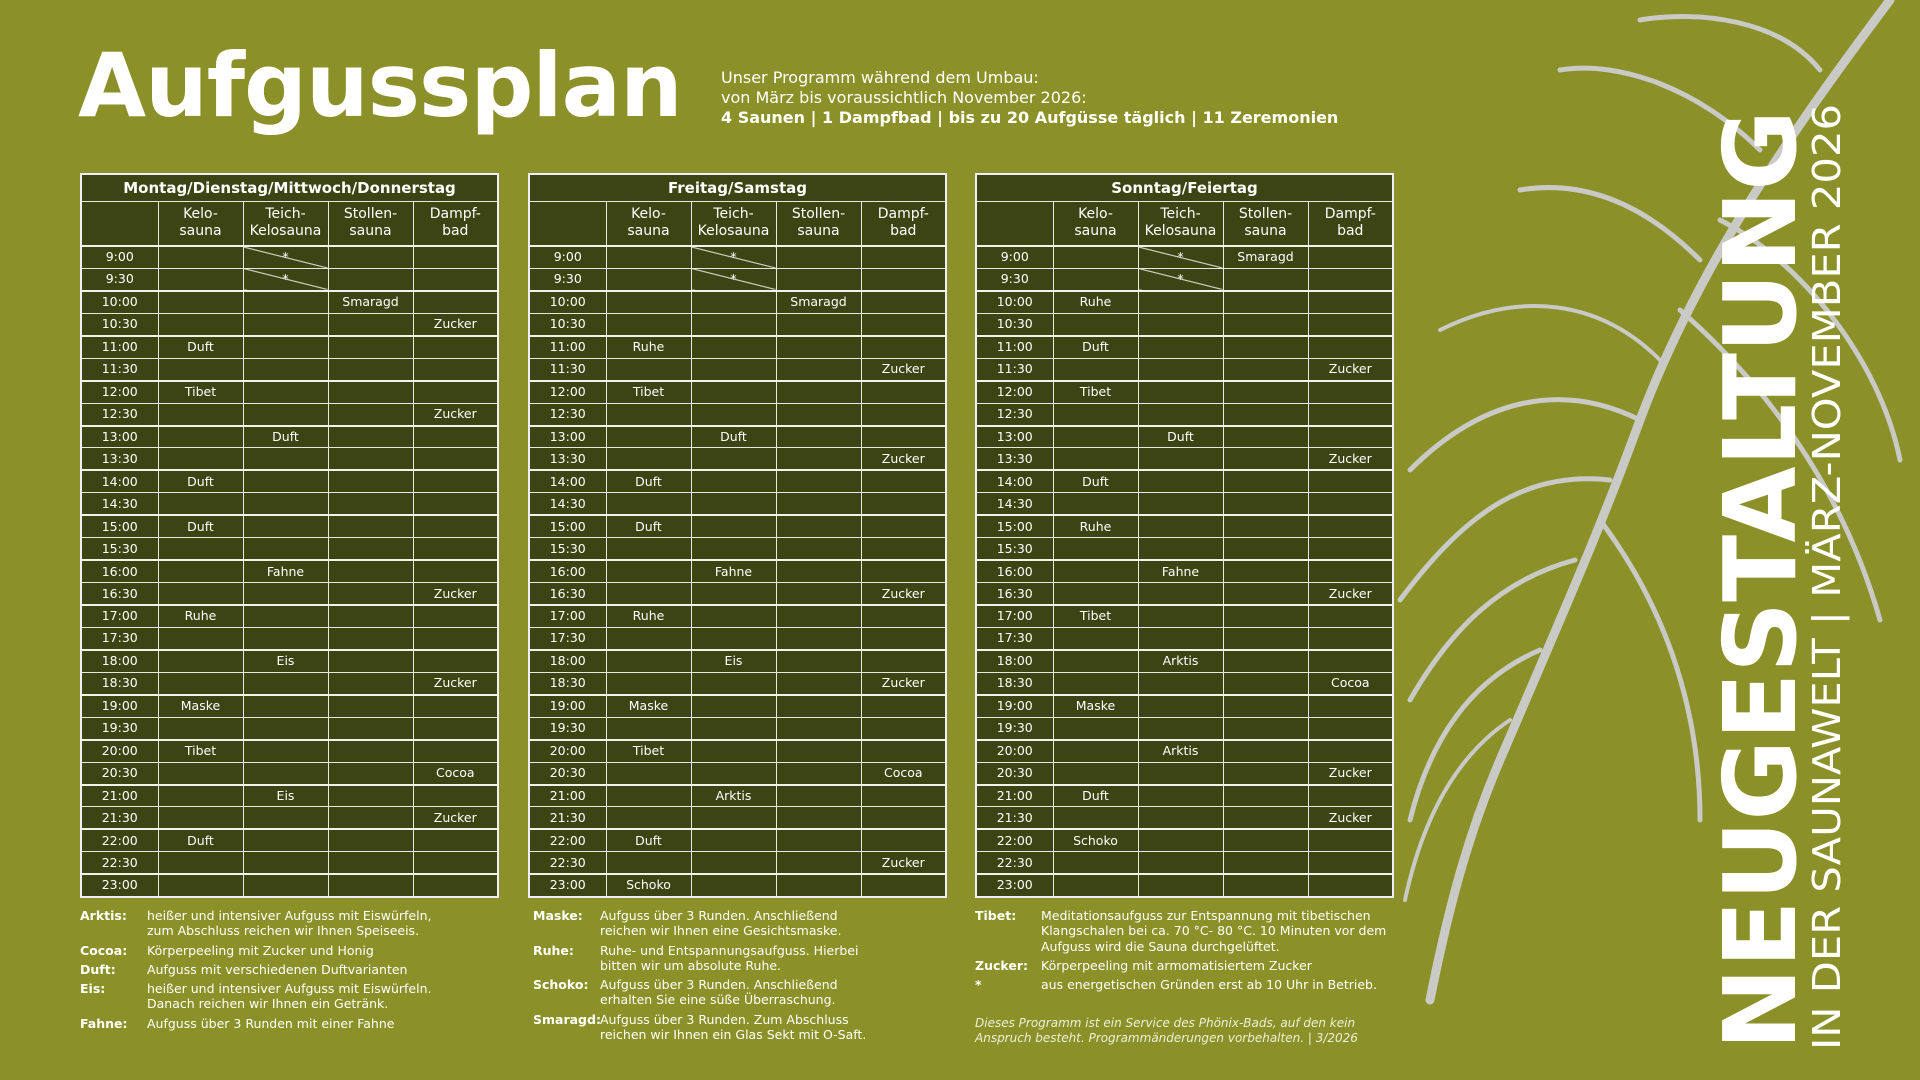 The image size is (1920, 1080). What do you see at coordinates (1184, 840) in the screenshot?
I see `time-row: 22:00 Schoko` at bounding box center [1184, 840].